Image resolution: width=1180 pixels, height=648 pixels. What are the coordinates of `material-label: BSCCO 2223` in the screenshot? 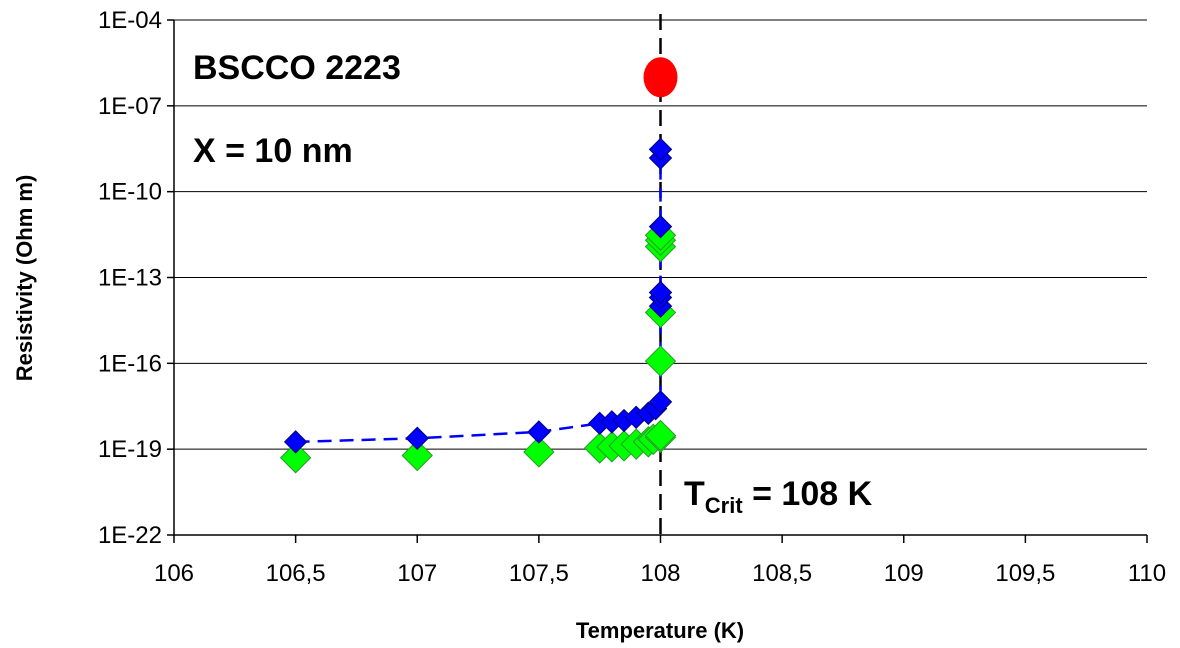 It's located at (297, 68).